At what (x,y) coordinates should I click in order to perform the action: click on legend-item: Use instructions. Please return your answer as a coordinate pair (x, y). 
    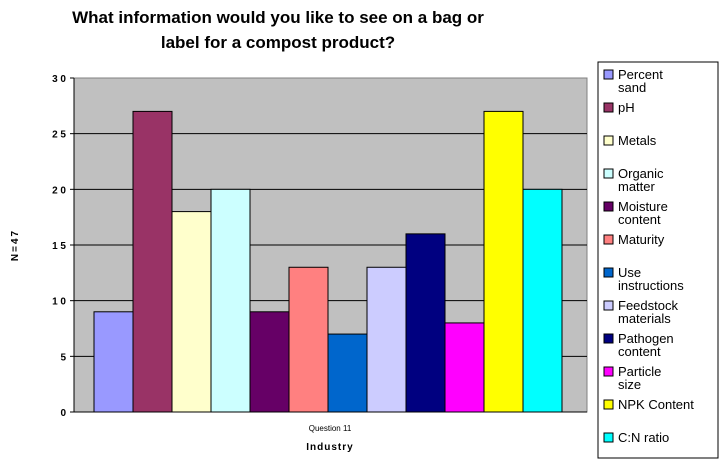
    Looking at the image, I should click on (643, 279).